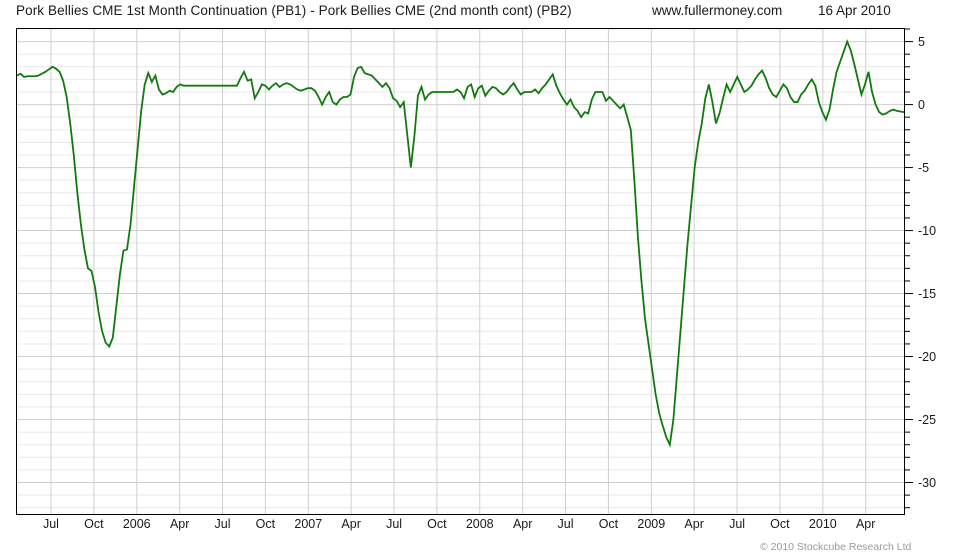 The height and width of the screenshot is (560, 980). Describe the element at coordinates (479, 524) in the screenshot. I see `x-axis-tick-label: 2008` at that location.